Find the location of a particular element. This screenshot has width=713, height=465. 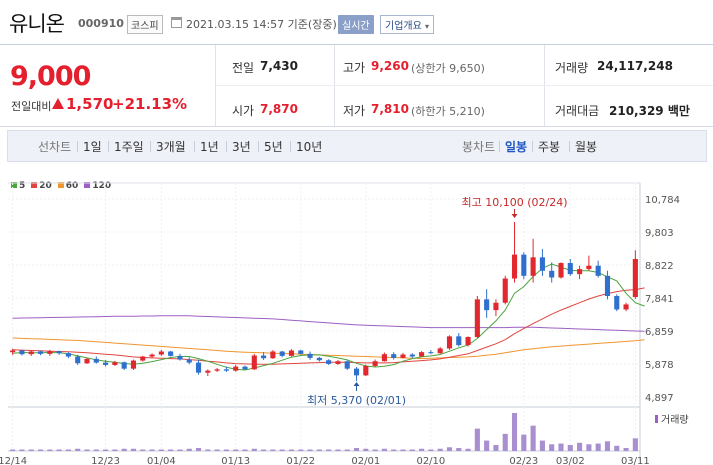

stock-code: 000910 is located at coordinates (101, 23).